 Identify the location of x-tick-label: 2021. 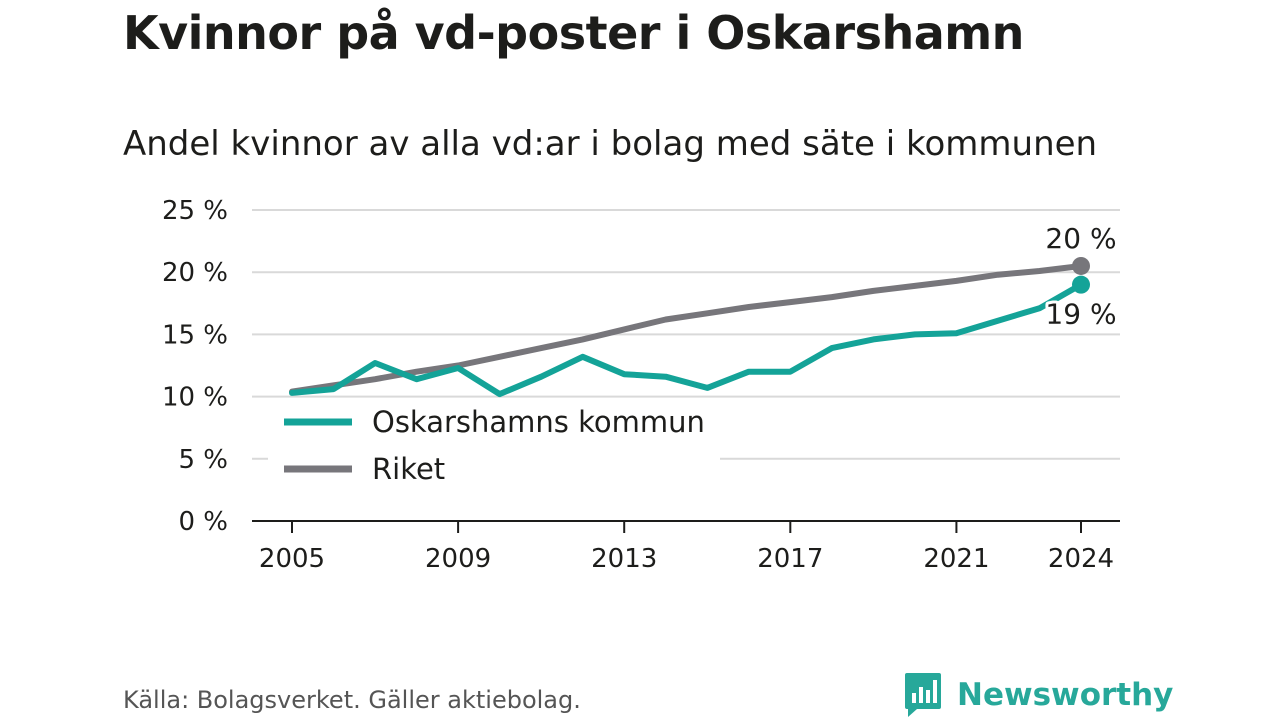
(956, 559).